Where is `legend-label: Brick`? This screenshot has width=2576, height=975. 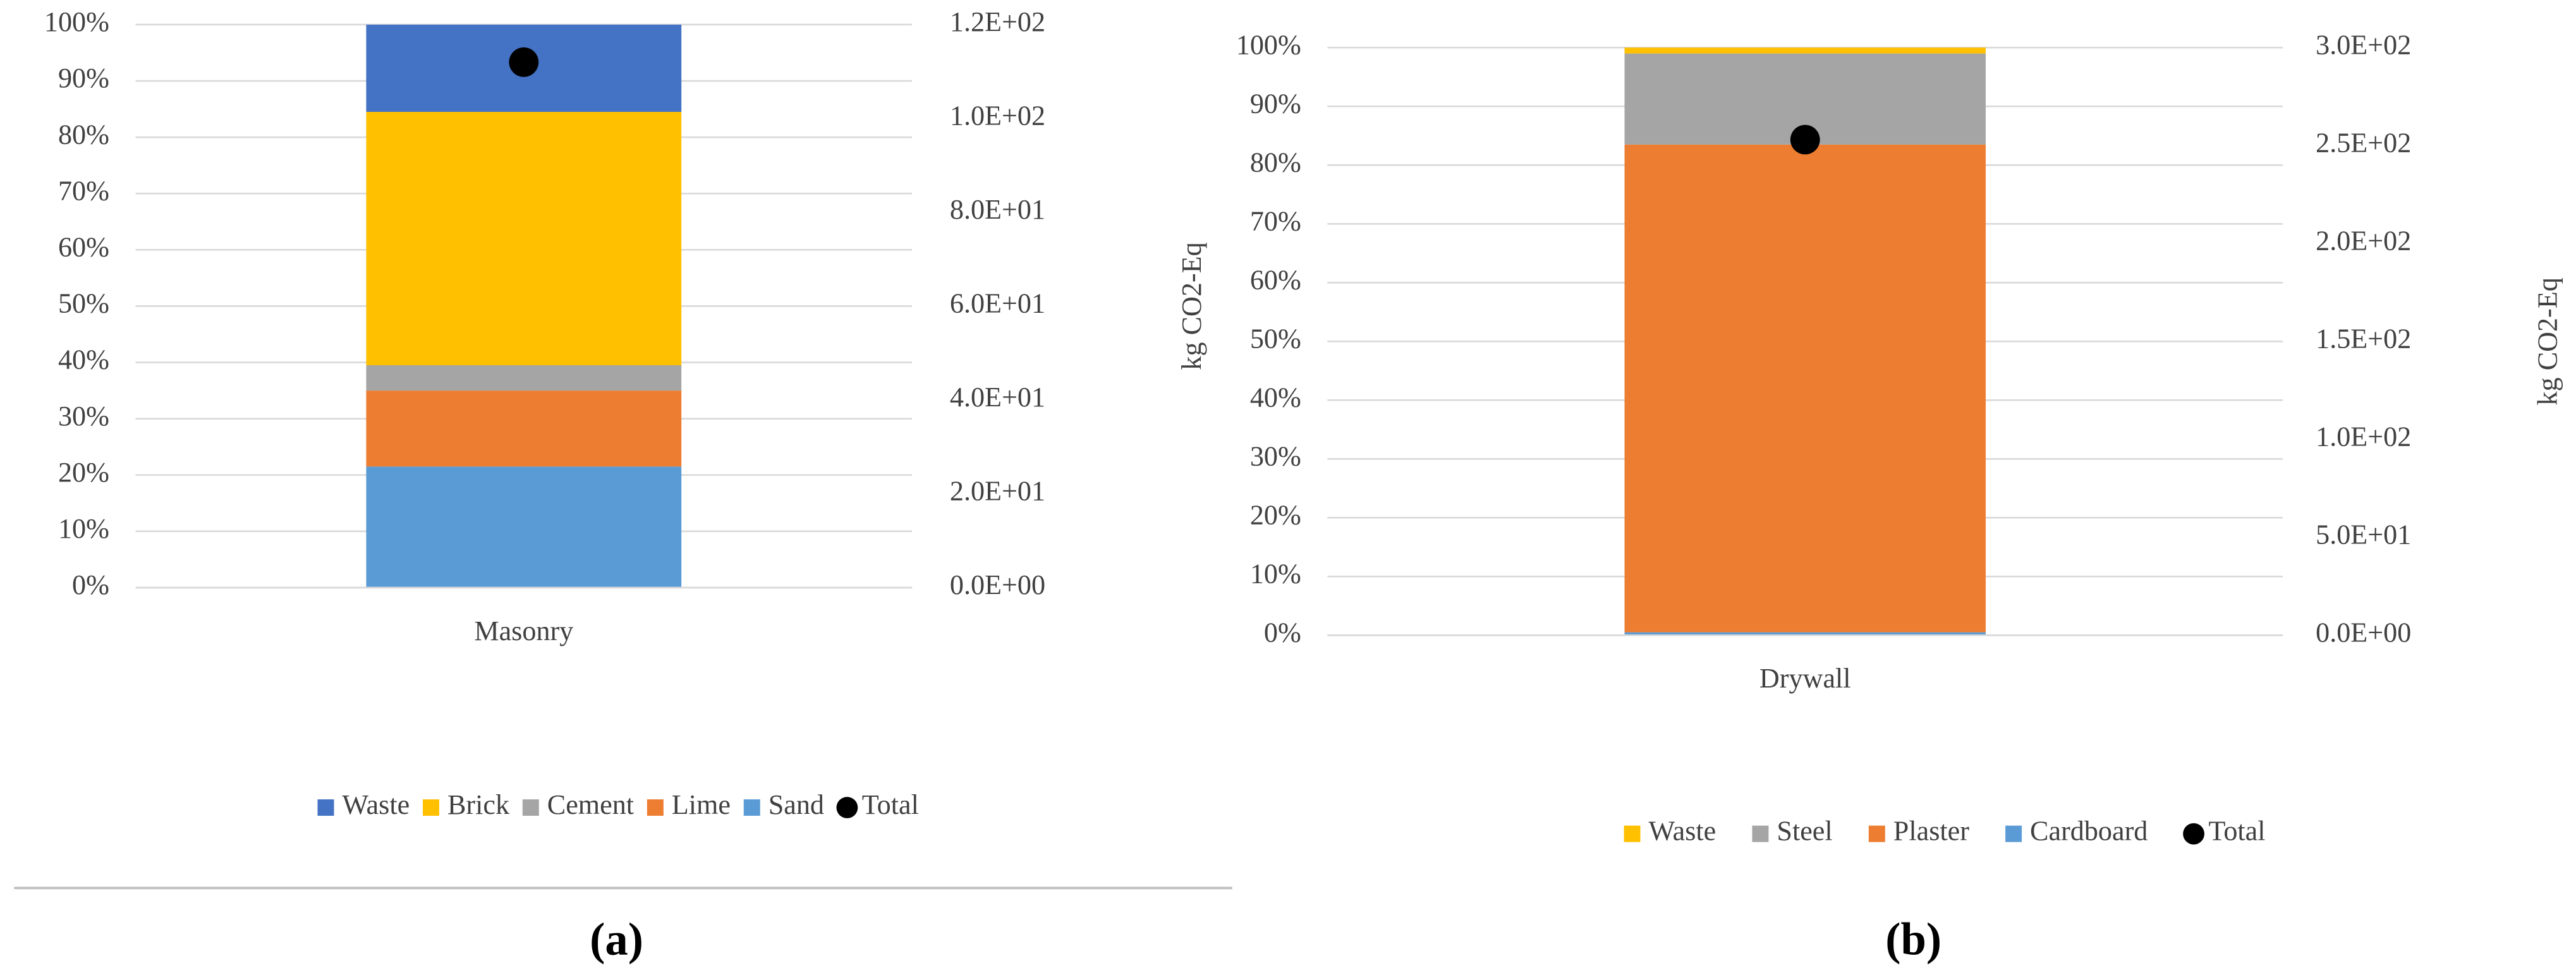
legend-label: Brick is located at coordinates (479, 804).